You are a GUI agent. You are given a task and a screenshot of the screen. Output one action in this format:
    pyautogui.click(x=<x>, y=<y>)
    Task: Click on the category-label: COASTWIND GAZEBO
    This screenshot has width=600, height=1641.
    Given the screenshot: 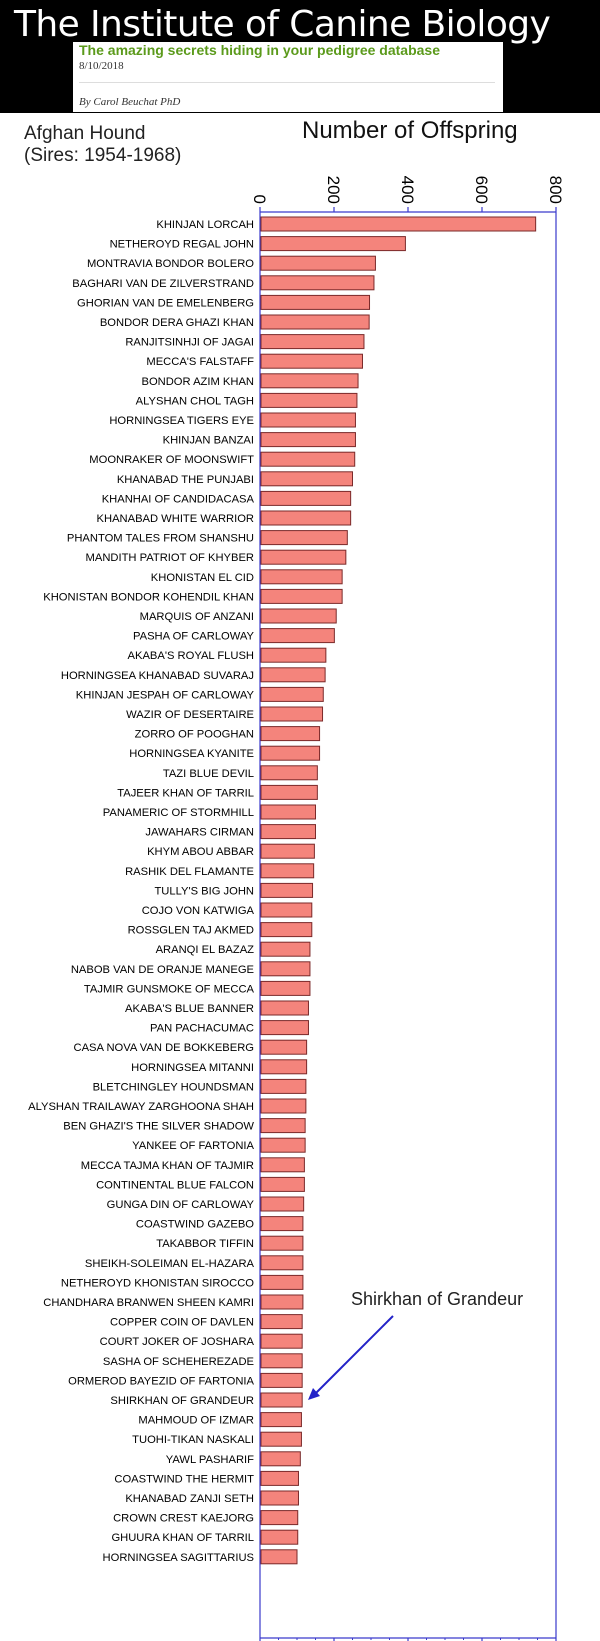 What is the action you would take?
    pyautogui.click(x=195, y=1225)
    